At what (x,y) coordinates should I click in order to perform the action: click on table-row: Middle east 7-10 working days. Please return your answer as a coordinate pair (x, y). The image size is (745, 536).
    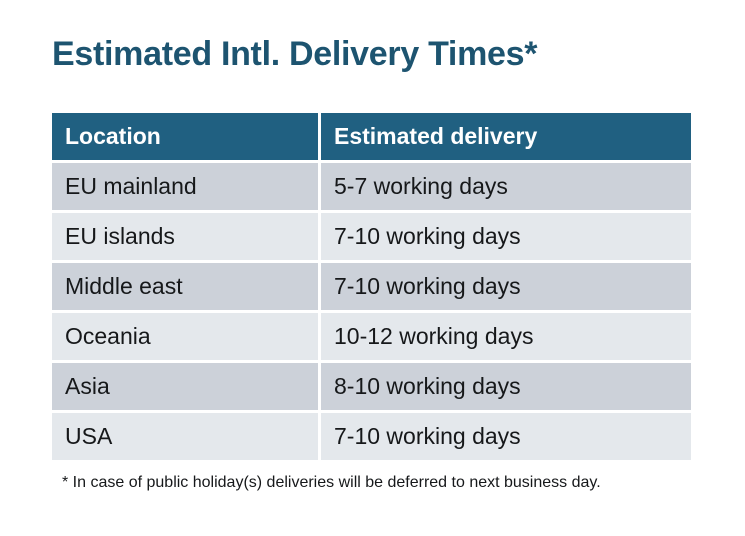
    Looking at the image, I should click on (371, 286).